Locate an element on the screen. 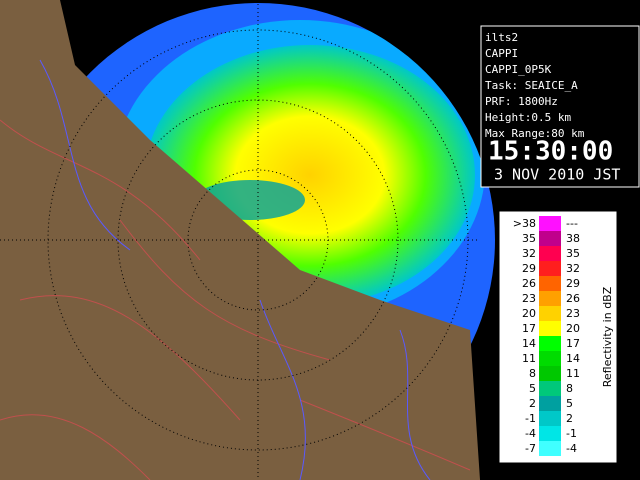 The image size is (640, 480). legend-high: -1 is located at coordinates (571, 433).